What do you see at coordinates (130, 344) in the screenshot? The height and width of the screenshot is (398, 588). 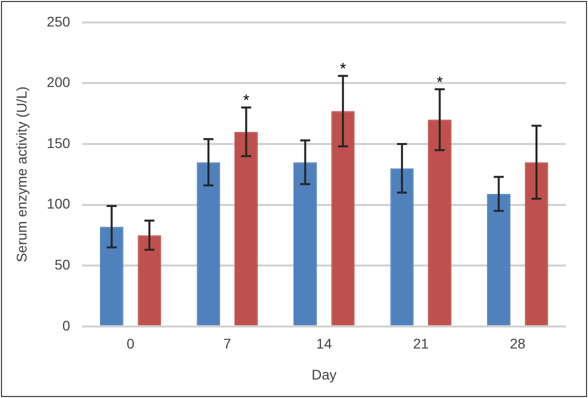 I see `x-tick-label: 0` at bounding box center [130, 344].